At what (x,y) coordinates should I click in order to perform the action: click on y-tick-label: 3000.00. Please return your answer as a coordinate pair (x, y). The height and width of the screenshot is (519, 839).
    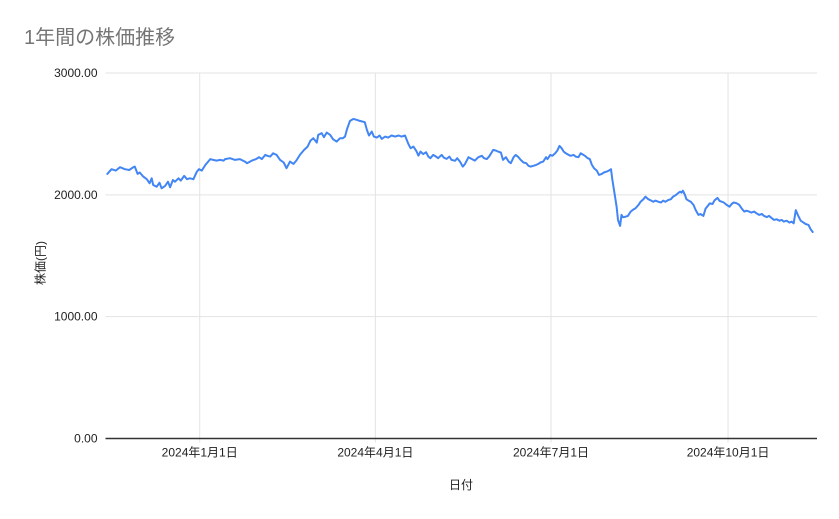
    Looking at the image, I should click on (76, 73).